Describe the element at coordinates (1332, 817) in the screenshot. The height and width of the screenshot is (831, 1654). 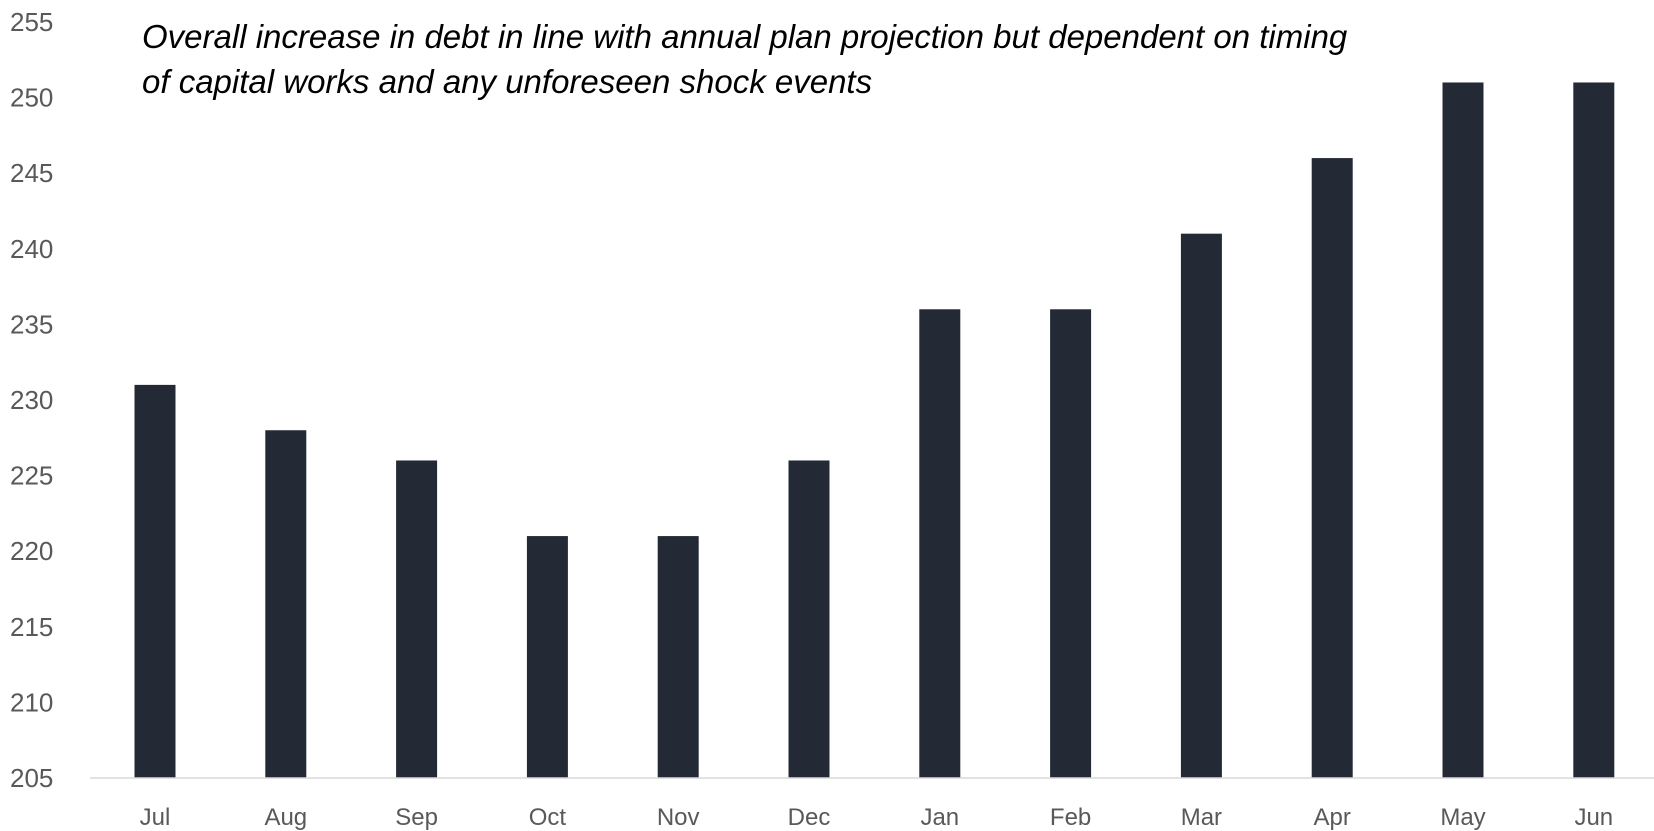
I see `x-tick-label-apr: Apr` at that location.